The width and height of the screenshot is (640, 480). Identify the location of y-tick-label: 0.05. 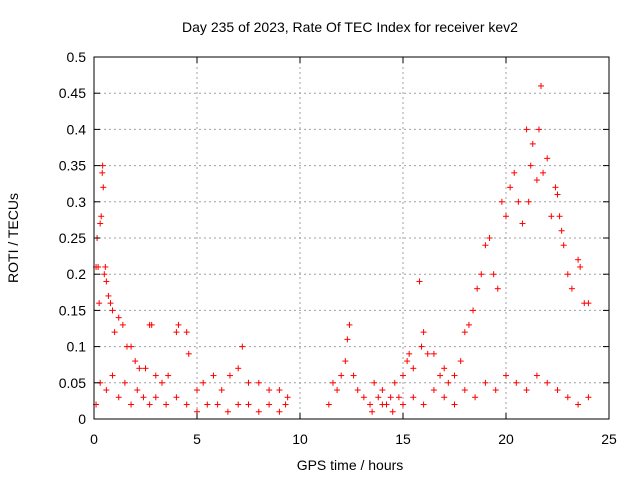
(72, 383).